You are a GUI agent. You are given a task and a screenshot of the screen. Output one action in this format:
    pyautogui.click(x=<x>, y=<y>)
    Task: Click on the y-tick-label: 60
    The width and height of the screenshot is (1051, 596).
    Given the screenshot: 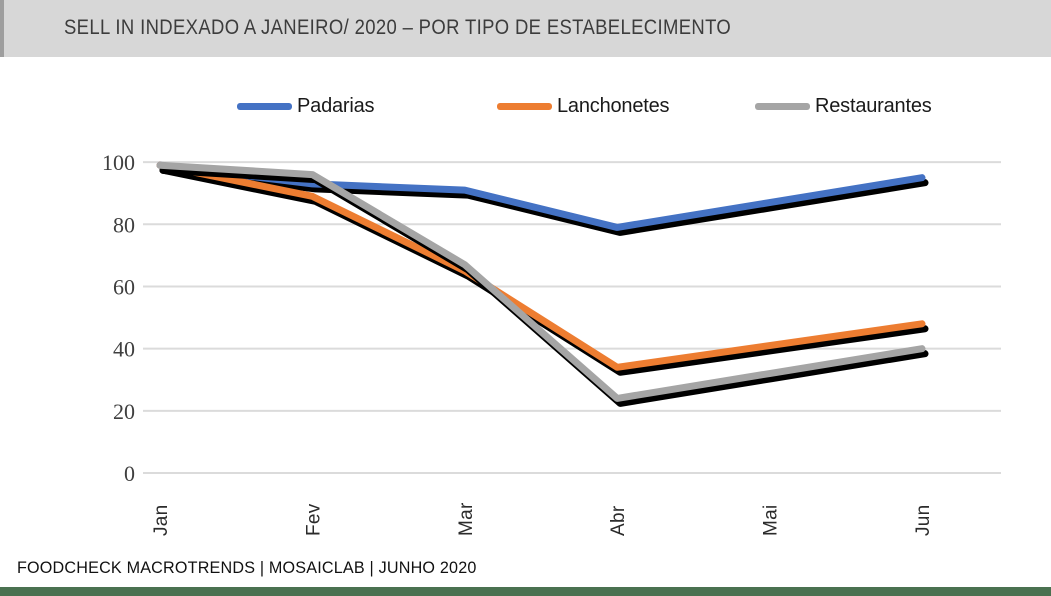 What is the action you would take?
    pyautogui.click(x=124, y=286)
    